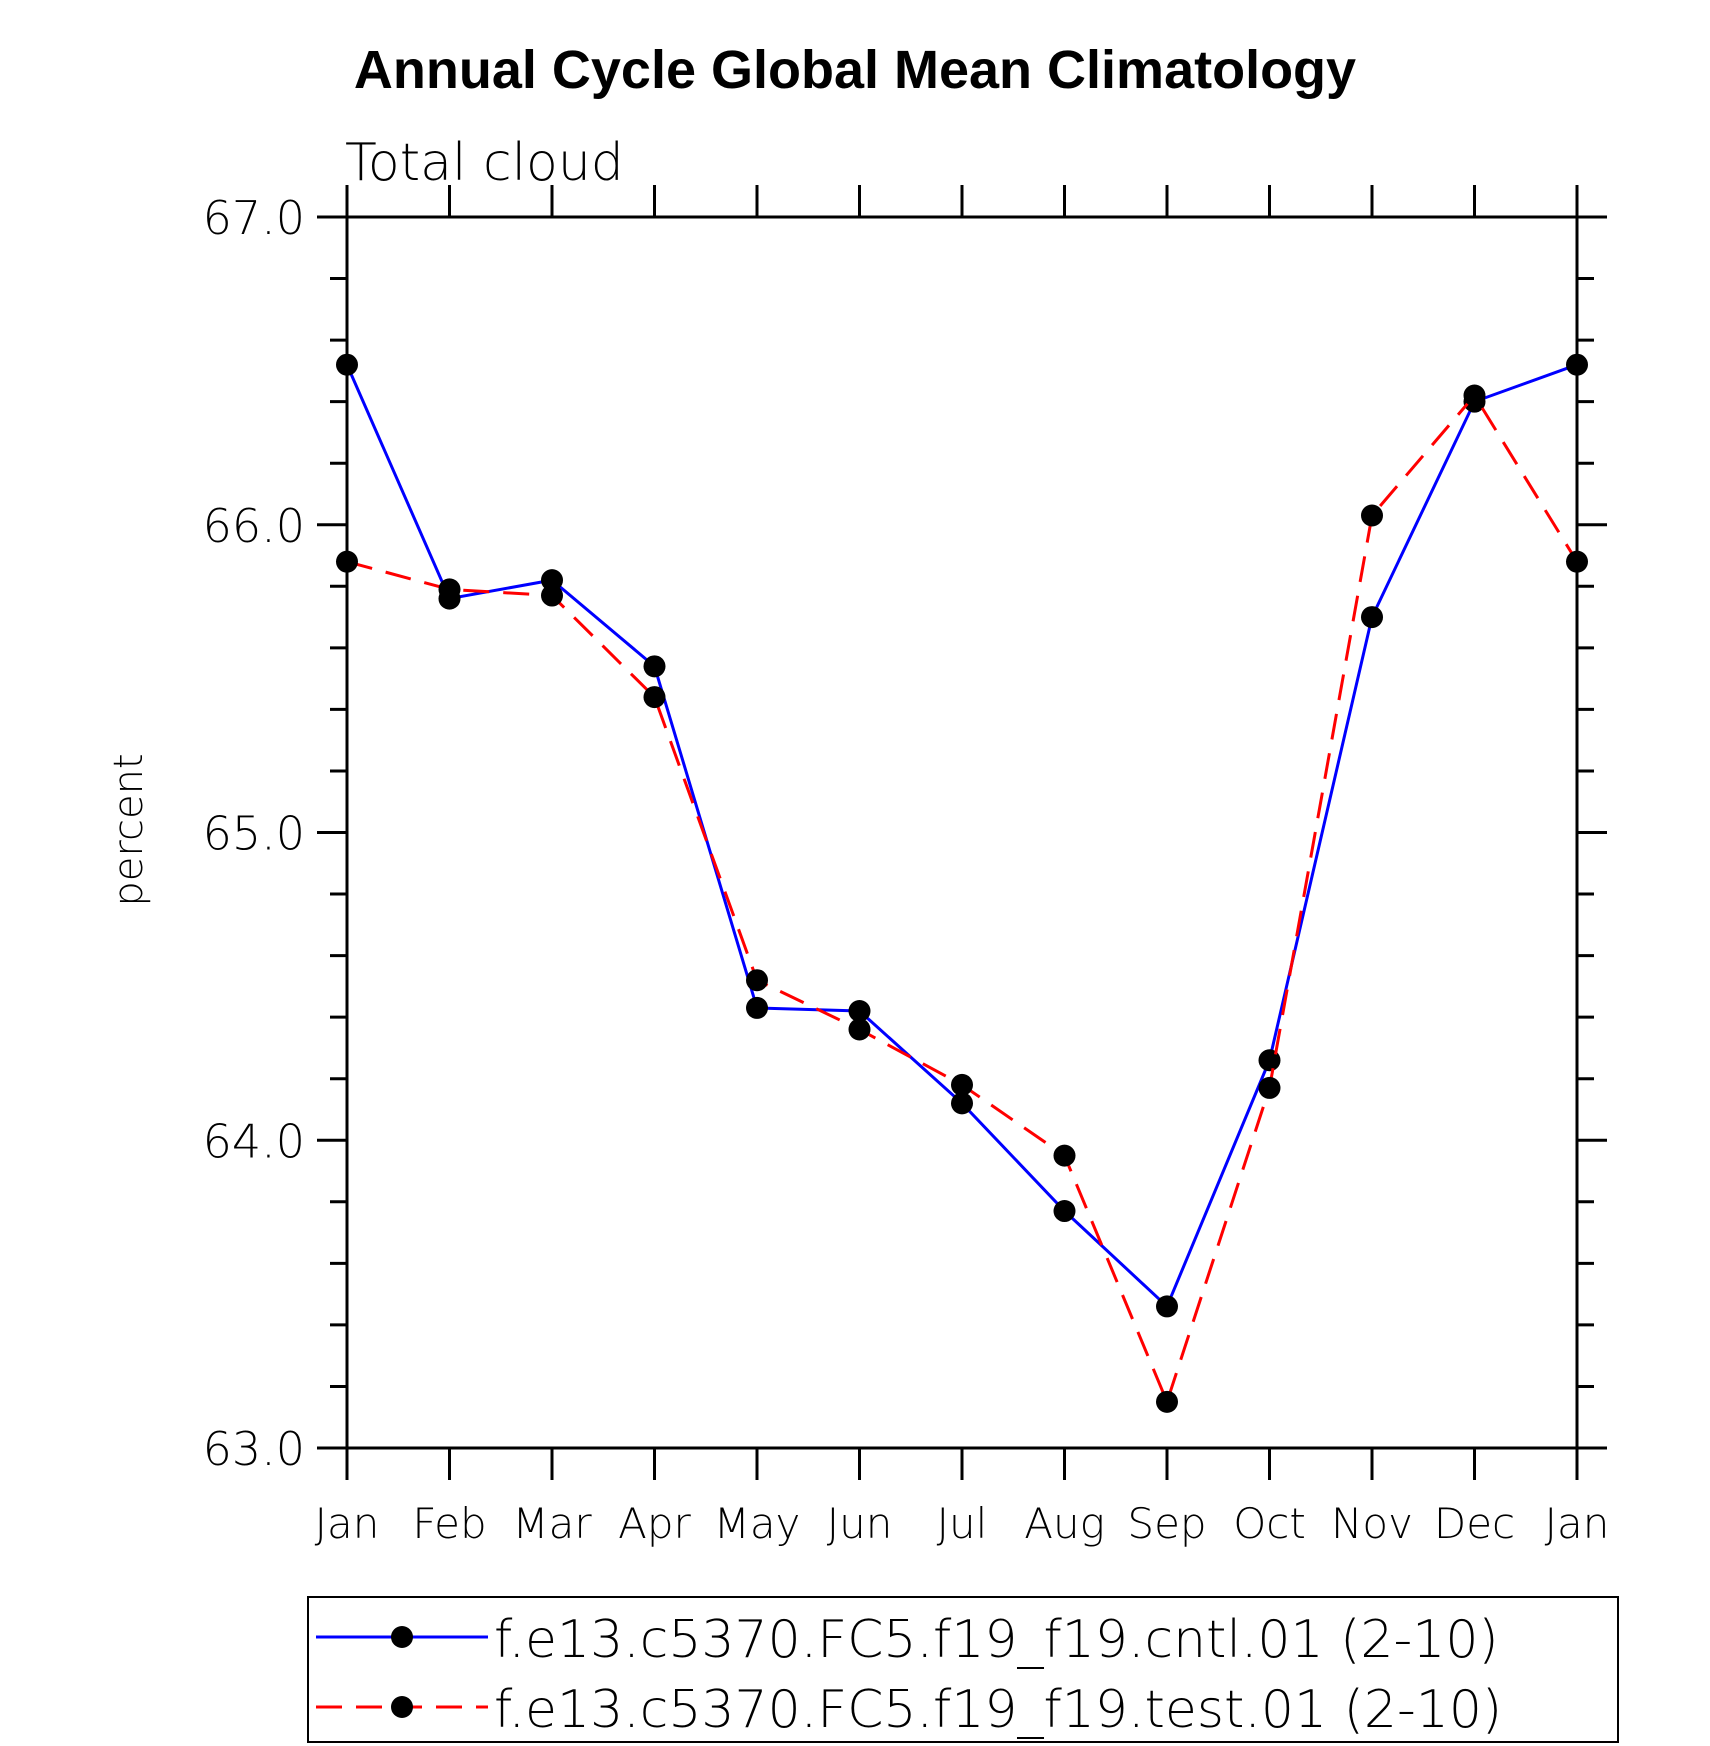  I want to click on x-tick-label: Aug, so click(1064, 1523).